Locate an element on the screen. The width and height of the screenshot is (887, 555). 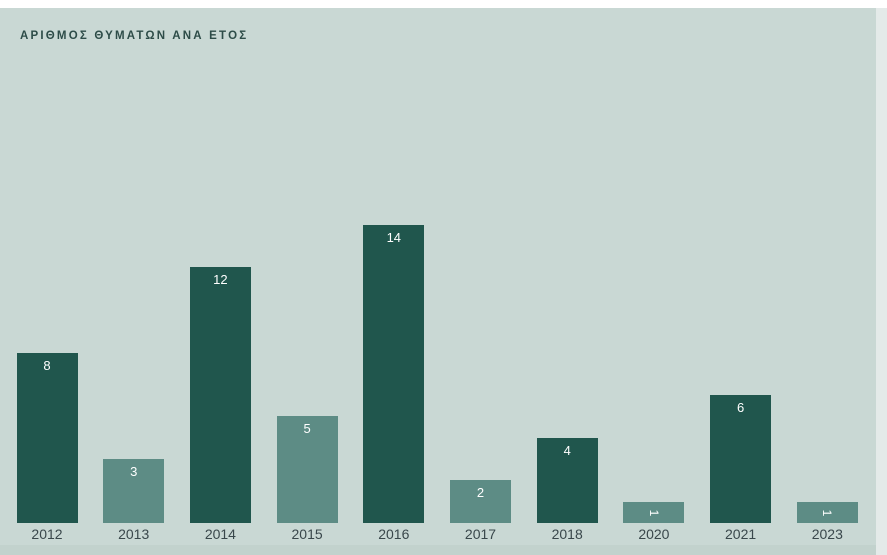
bar-value-label: 12 is located at coordinates (220, 279).